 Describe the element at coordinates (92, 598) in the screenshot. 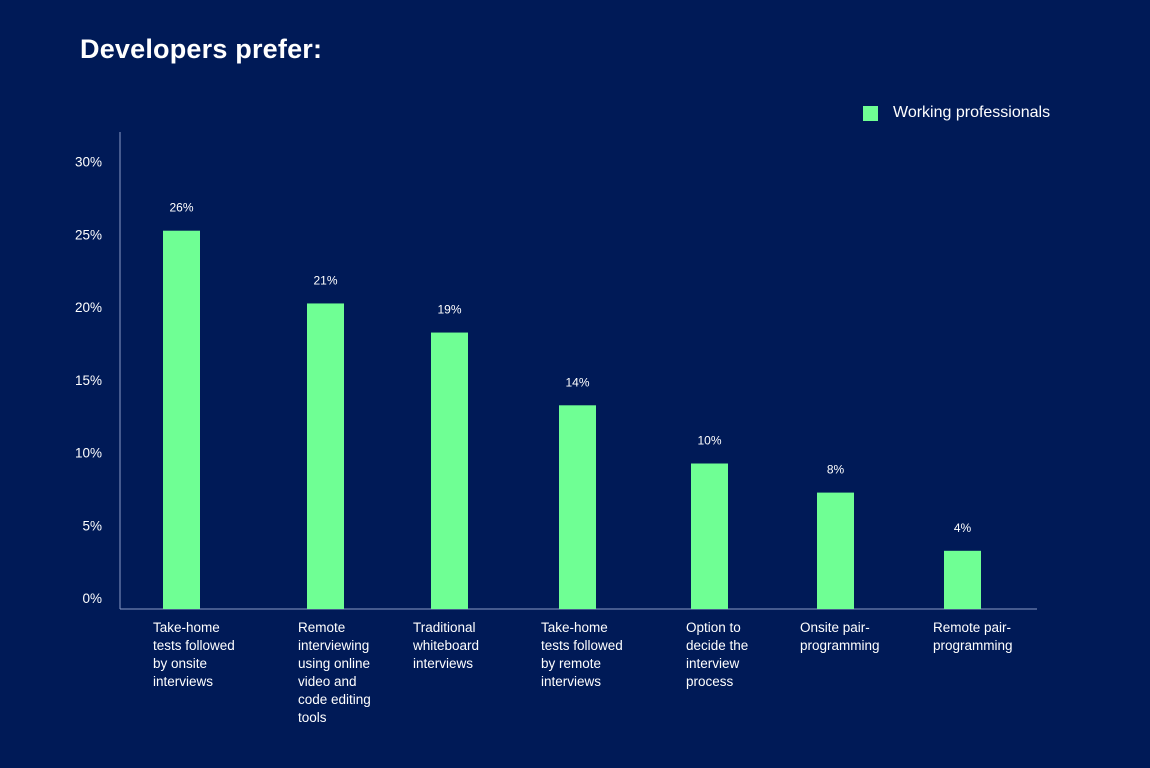

I see `y-tick-label: 0%` at that location.